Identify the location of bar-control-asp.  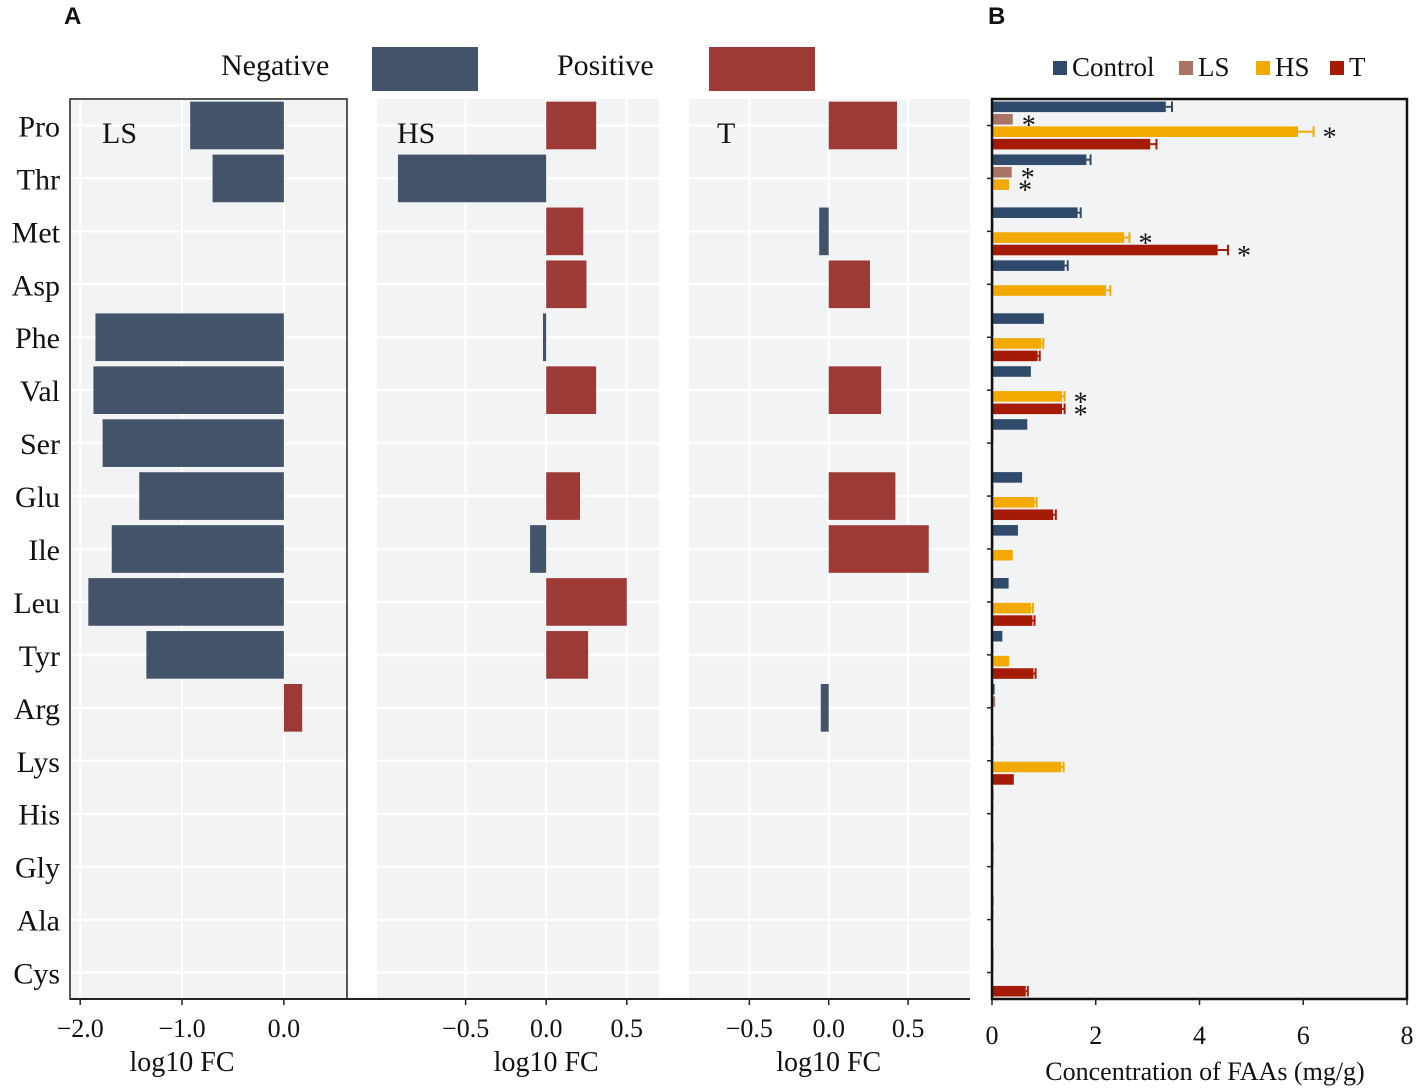
(1028, 265).